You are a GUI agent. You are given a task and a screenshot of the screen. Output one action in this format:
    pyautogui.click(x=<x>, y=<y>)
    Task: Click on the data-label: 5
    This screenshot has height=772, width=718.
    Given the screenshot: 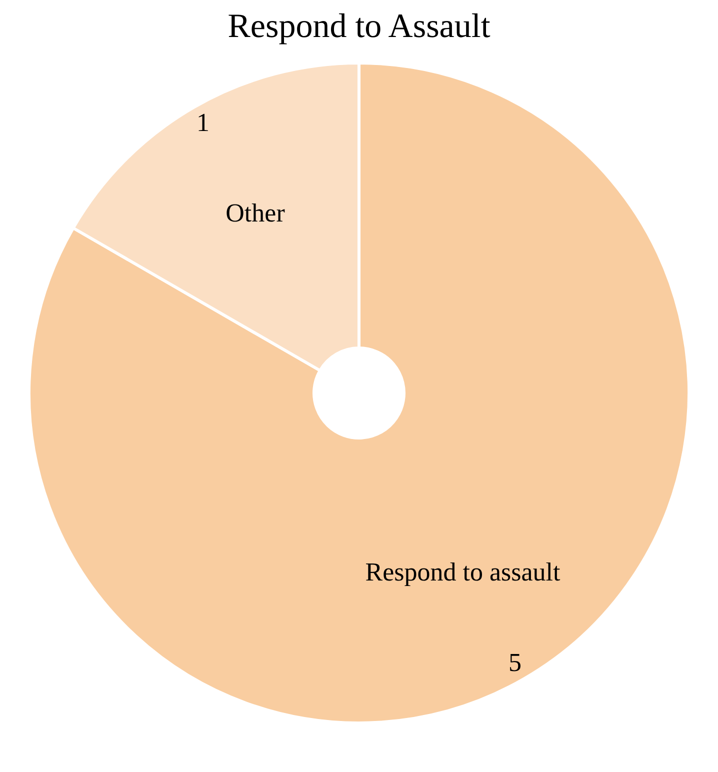 What is the action you would take?
    pyautogui.click(x=515, y=663)
    